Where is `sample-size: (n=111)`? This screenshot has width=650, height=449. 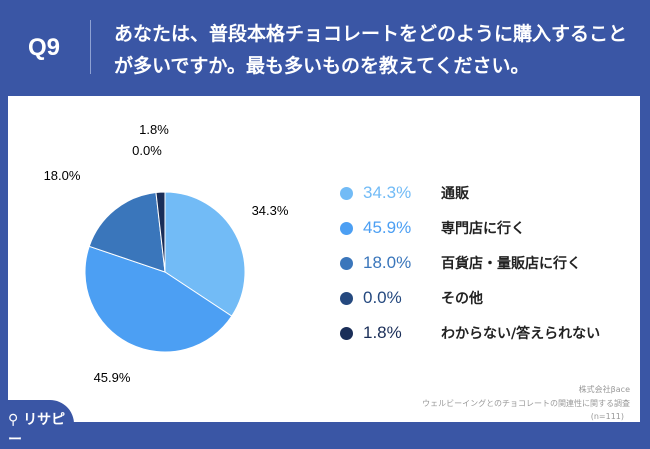 sample-size: (n=111) is located at coordinates (607, 416).